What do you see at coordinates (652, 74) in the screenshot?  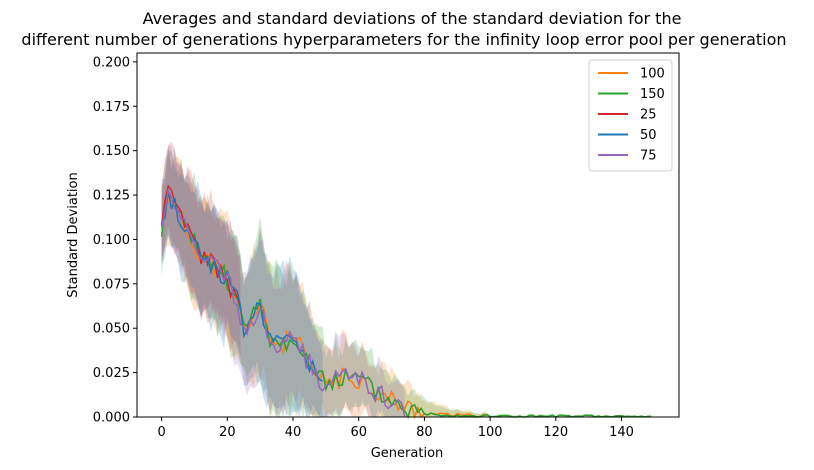 I see `legend-label-100: 100` at bounding box center [652, 74].